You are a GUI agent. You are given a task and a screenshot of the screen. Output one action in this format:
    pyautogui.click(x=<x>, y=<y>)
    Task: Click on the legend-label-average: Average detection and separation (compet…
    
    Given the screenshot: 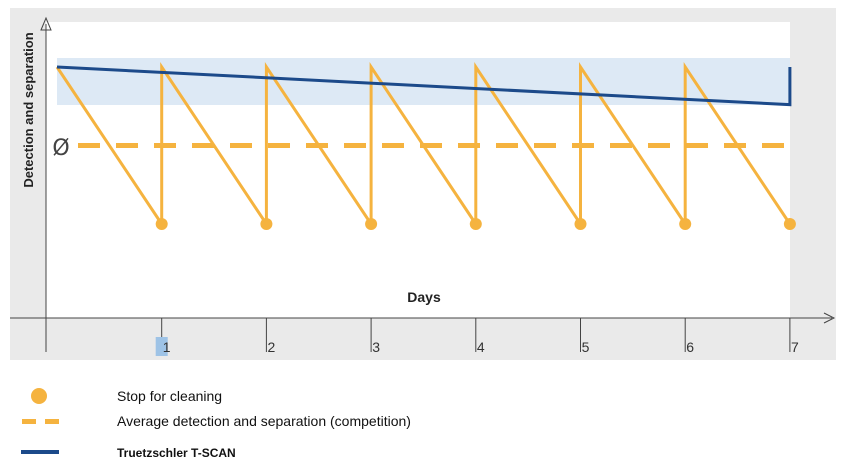 What is the action you would take?
    pyautogui.click(x=264, y=421)
    